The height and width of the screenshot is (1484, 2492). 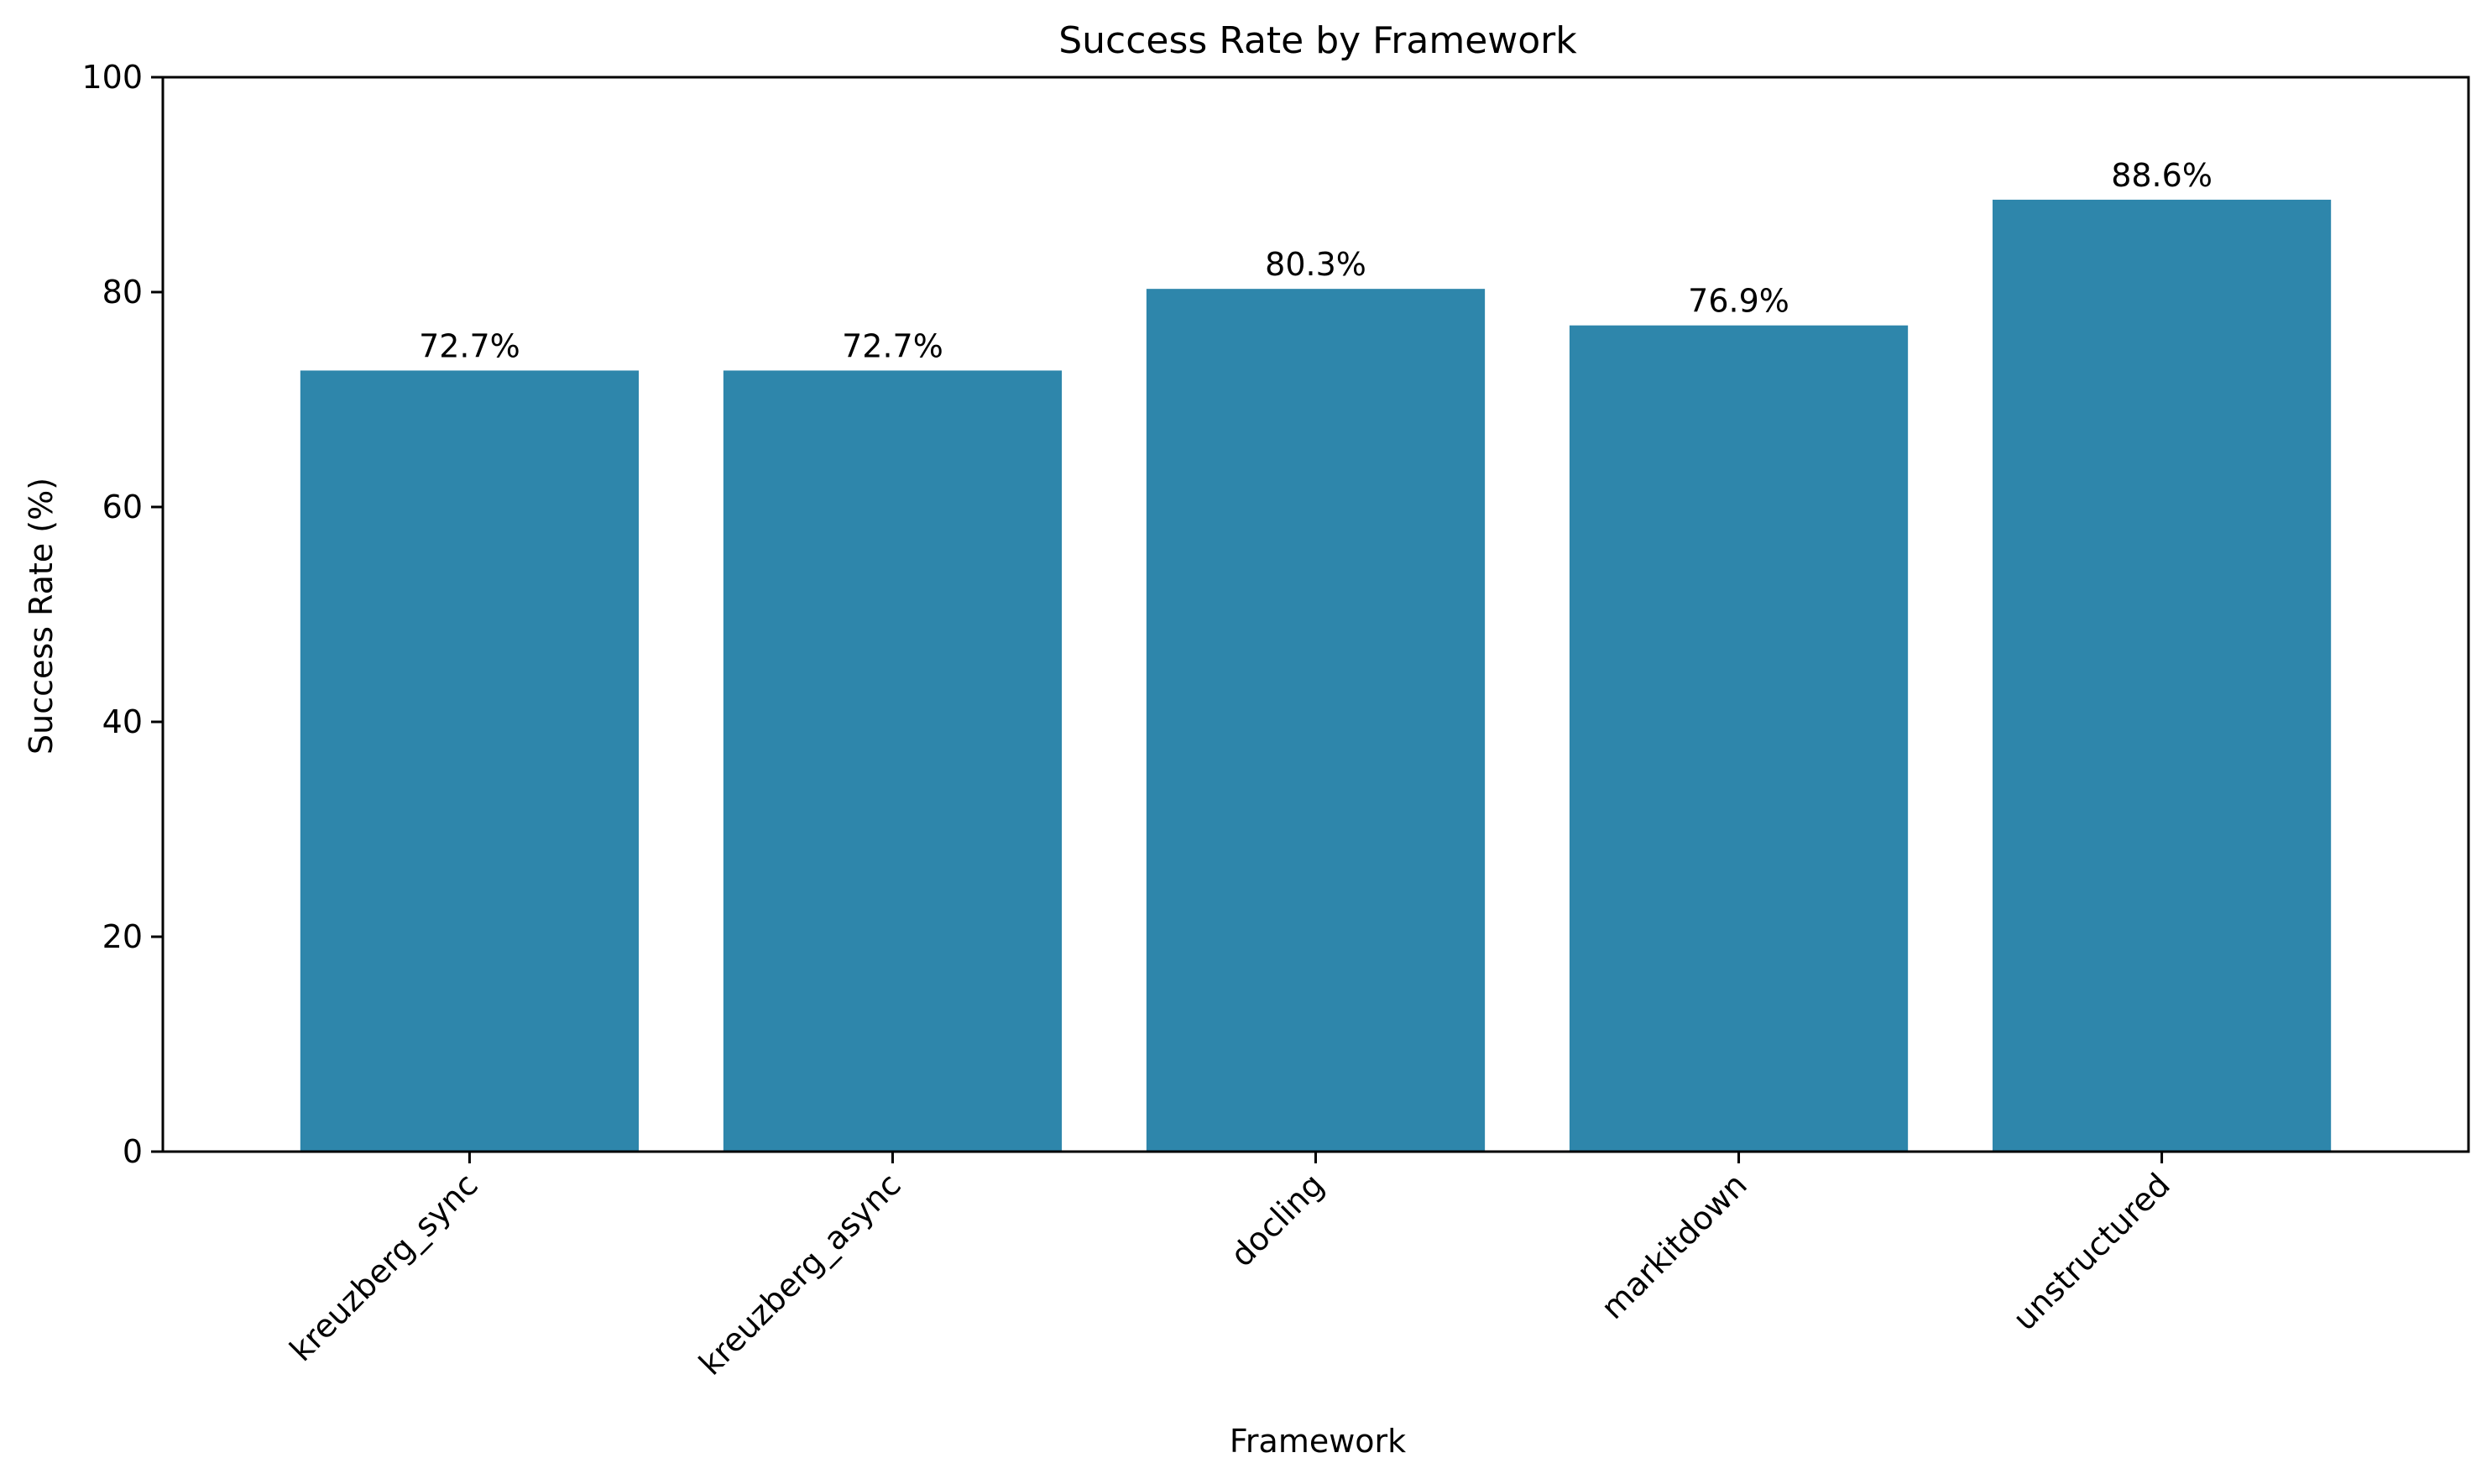 What do you see at coordinates (1738, 301) in the screenshot?
I see `bar-value-label: 76.9%` at bounding box center [1738, 301].